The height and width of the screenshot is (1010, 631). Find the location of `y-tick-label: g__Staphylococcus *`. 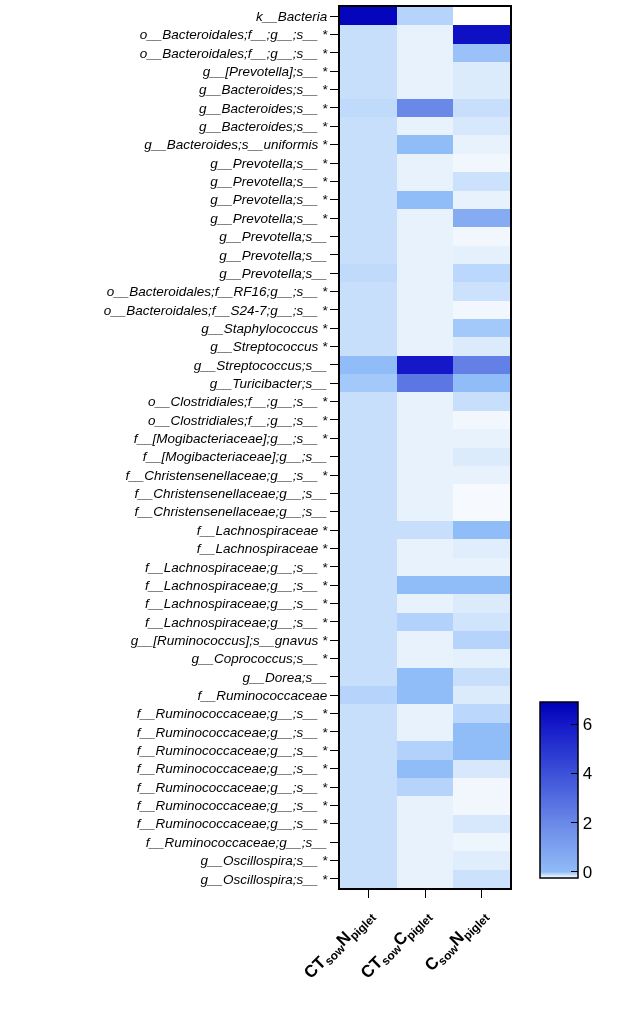

y-tick-label: g__Staphylococcus * is located at coordinates (265, 328).